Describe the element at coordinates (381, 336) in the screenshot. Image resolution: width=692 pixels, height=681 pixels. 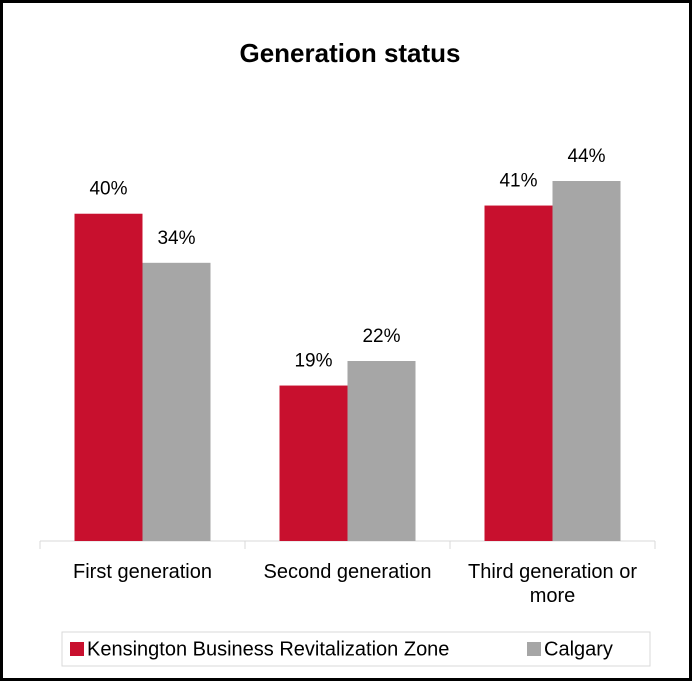
I see `value-label: 22%` at that location.